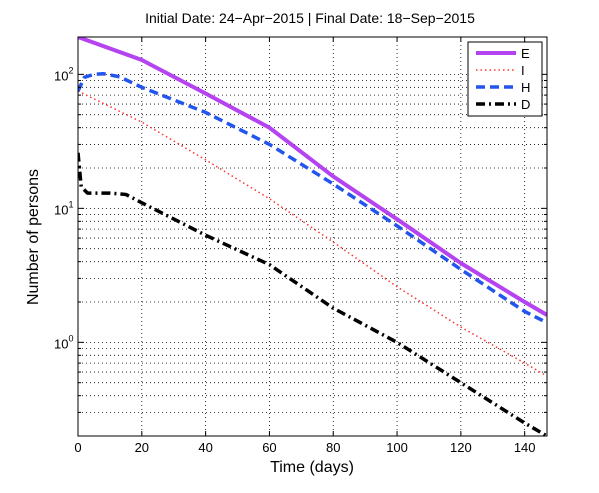  I want to click on x-tick-labels: 0 20 40 60 80 100 120 140, so click(304, 447).